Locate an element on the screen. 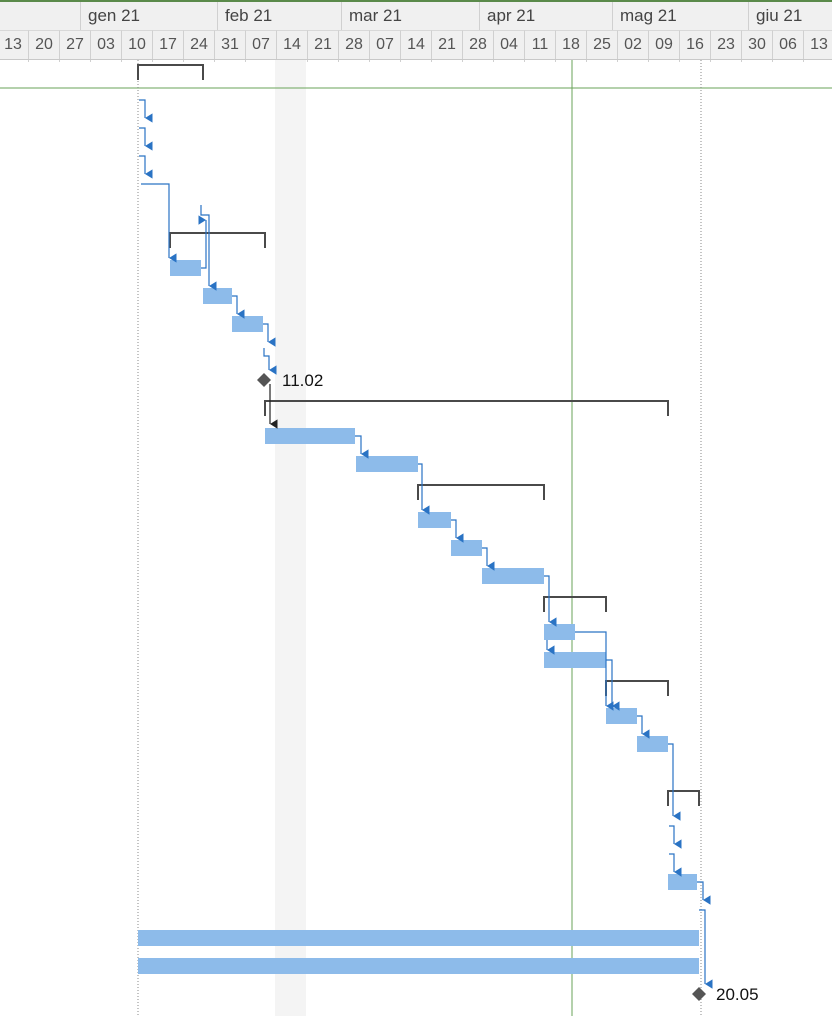 Image resolution: width=832 pixels, height=1016 pixels. timescale-day: 03 is located at coordinates (105, 46).